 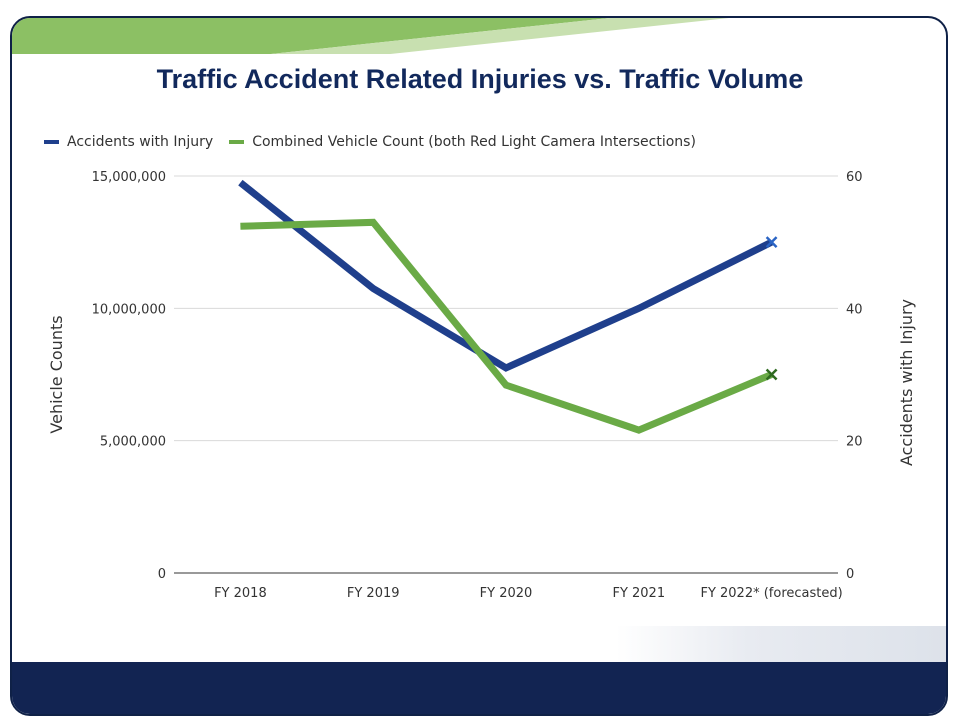 I want to click on y-left-tick-label: 10,000,000, so click(x=129, y=309).